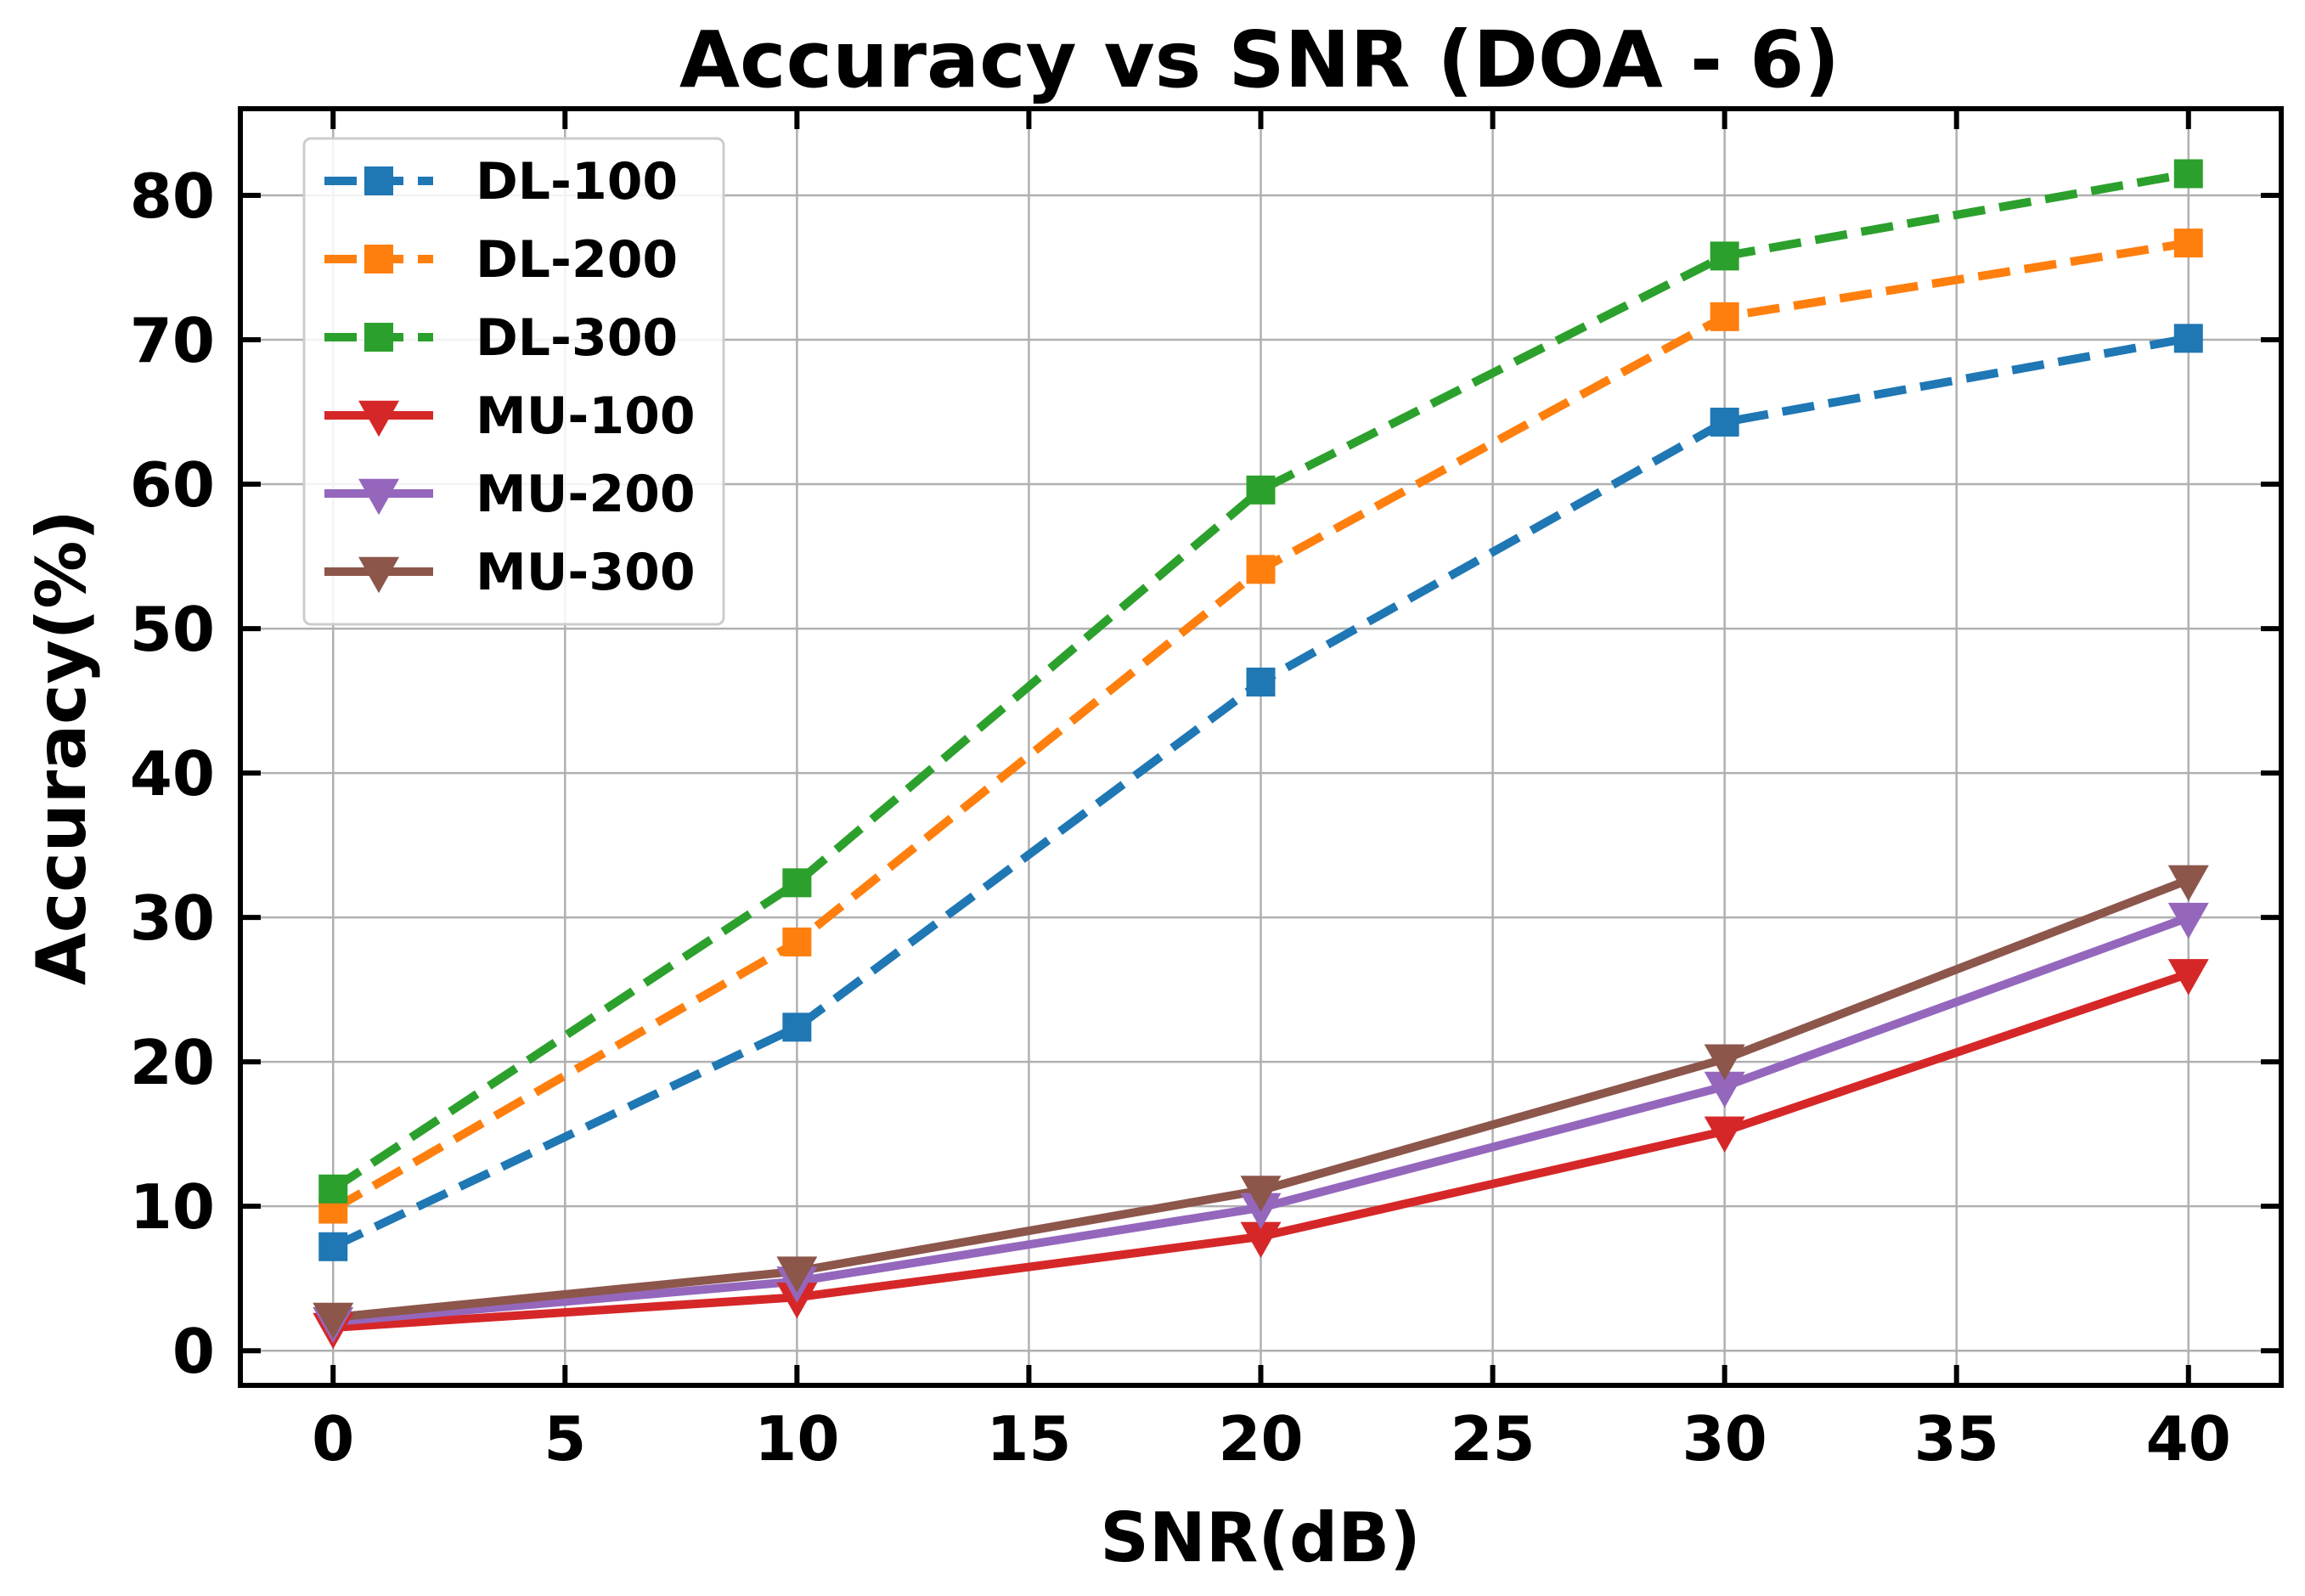 This screenshot has width=2305, height=1596. What do you see at coordinates (577, 338) in the screenshot?
I see `legend-label-dl-300: DL-300` at bounding box center [577, 338].